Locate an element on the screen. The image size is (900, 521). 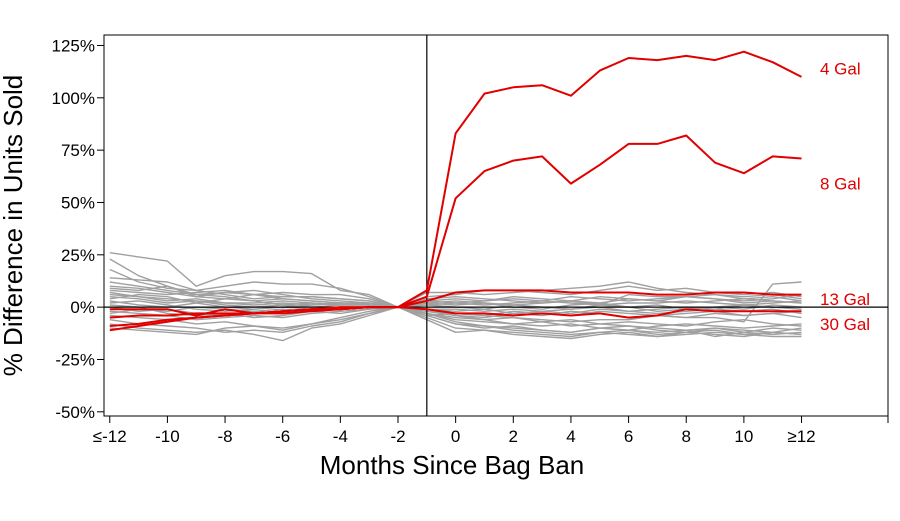
x-tick-label: 0 is located at coordinates (455, 436).